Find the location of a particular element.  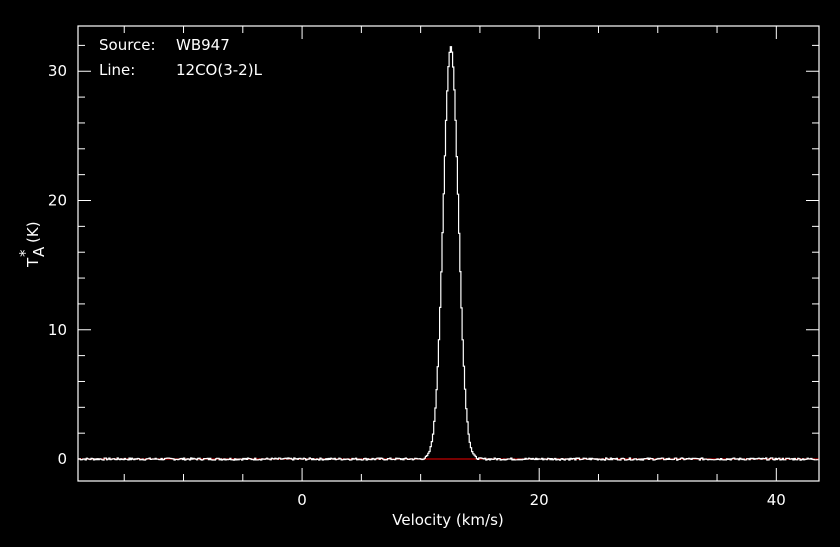

x-tick-label: 20 is located at coordinates (539, 500).